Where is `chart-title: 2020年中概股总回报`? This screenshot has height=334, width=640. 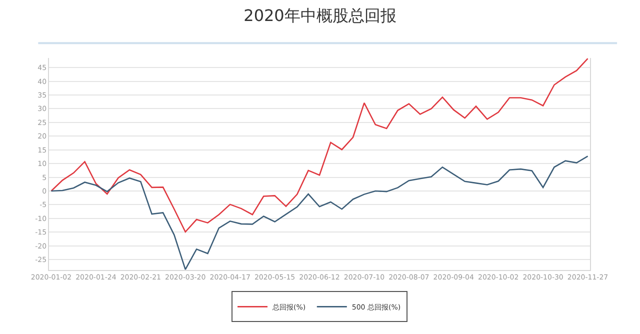
chart-title: 2020年中概股总回报 is located at coordinates (320, 16).